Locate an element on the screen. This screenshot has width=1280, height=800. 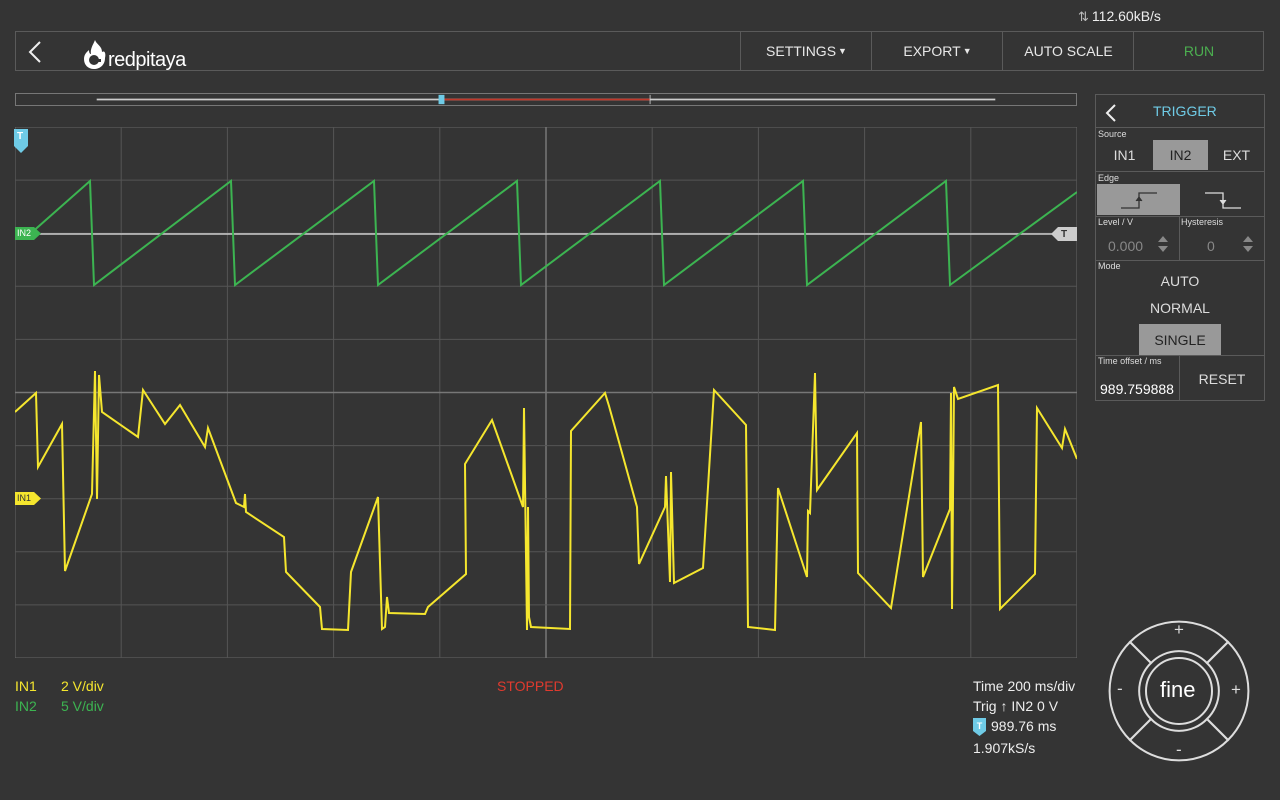
joystick-right-label: + is located at coordinates (1236, 689).